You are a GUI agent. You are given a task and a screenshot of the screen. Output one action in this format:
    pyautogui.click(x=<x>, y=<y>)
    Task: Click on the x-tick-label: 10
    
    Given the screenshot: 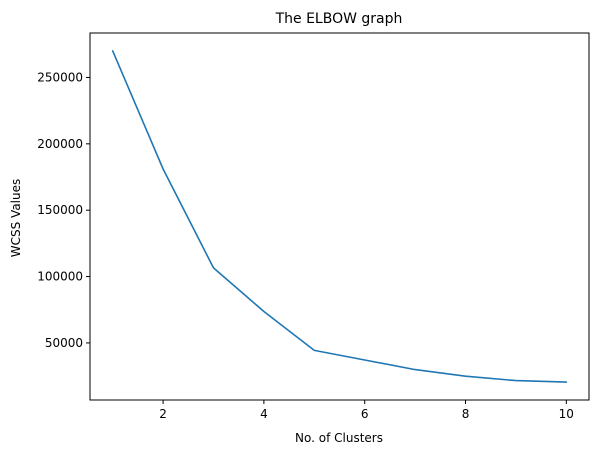 What is the action you would take?
    pyautogui.click(x=566, y=414)
    